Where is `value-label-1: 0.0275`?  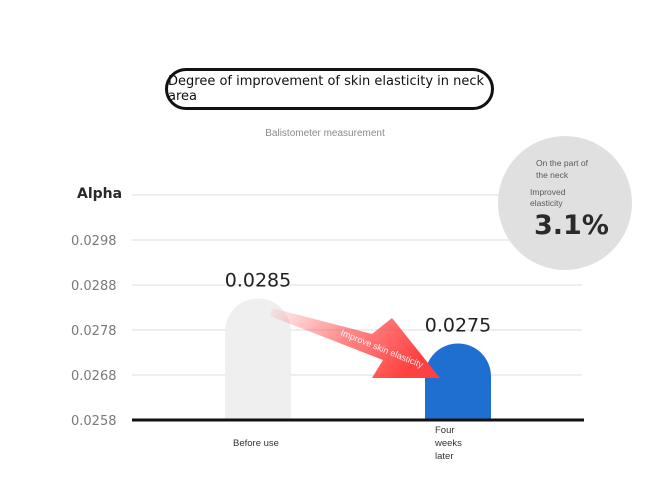 value-label-1: 0.0275 is located at coordinates (458, 326).